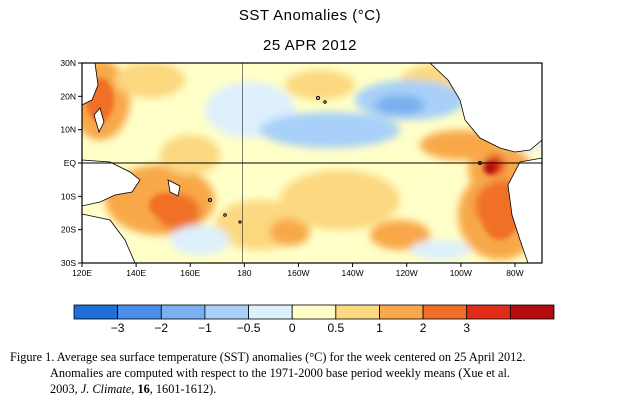 This screenshot has width=620, height=408. Describe the element at coordinates (466, 328) in the screenshot. I see `colorbar-tick-label: 3` at that location.